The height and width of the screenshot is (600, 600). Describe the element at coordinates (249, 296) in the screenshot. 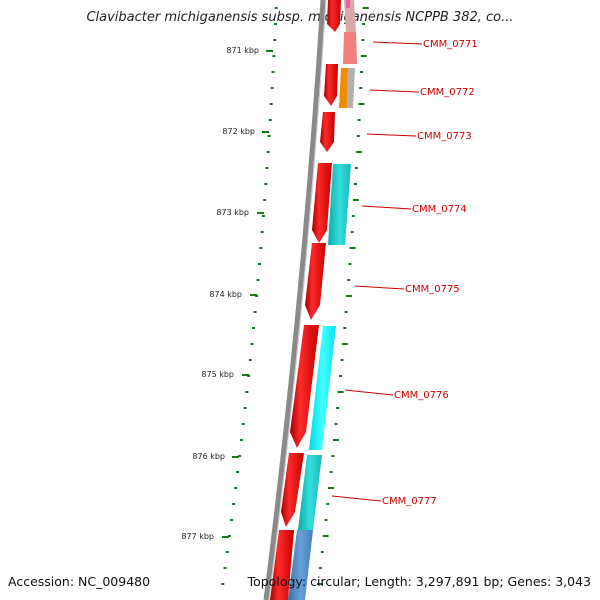

I see `ruler-ticks` at that location.